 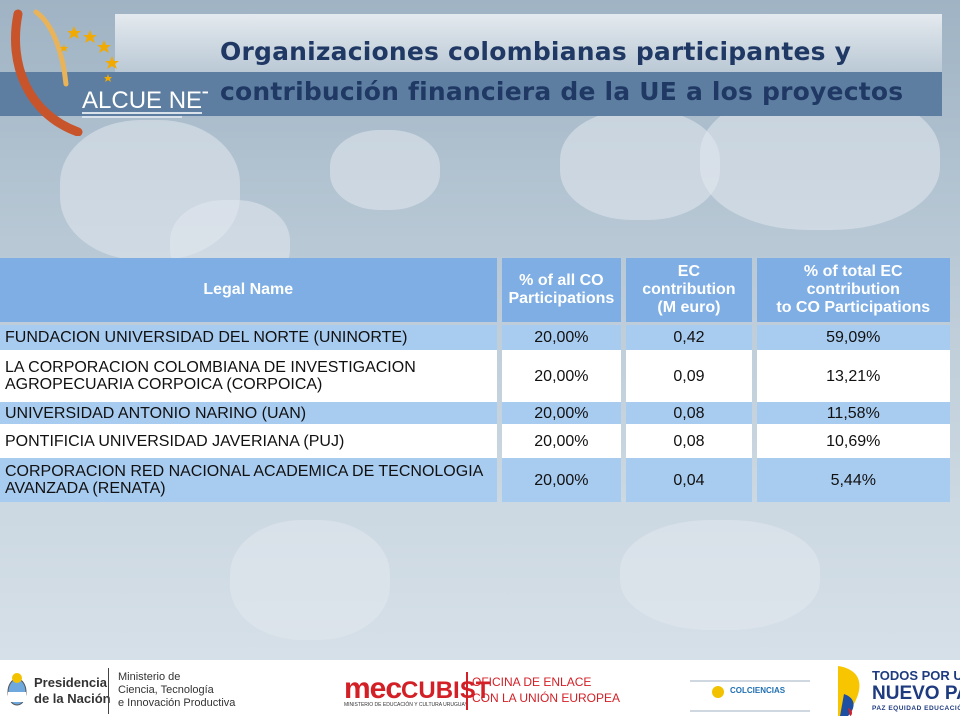 I want to click on todos-text: TODOS POR UN, so click(x=916, y=675).